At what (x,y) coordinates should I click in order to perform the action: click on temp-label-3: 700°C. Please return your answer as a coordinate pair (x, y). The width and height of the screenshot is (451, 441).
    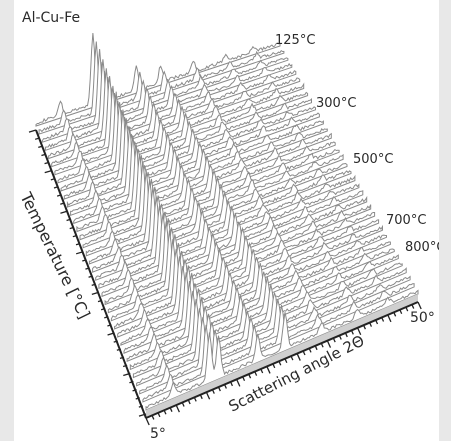
    Looking at the image, I should click on (406, 220).